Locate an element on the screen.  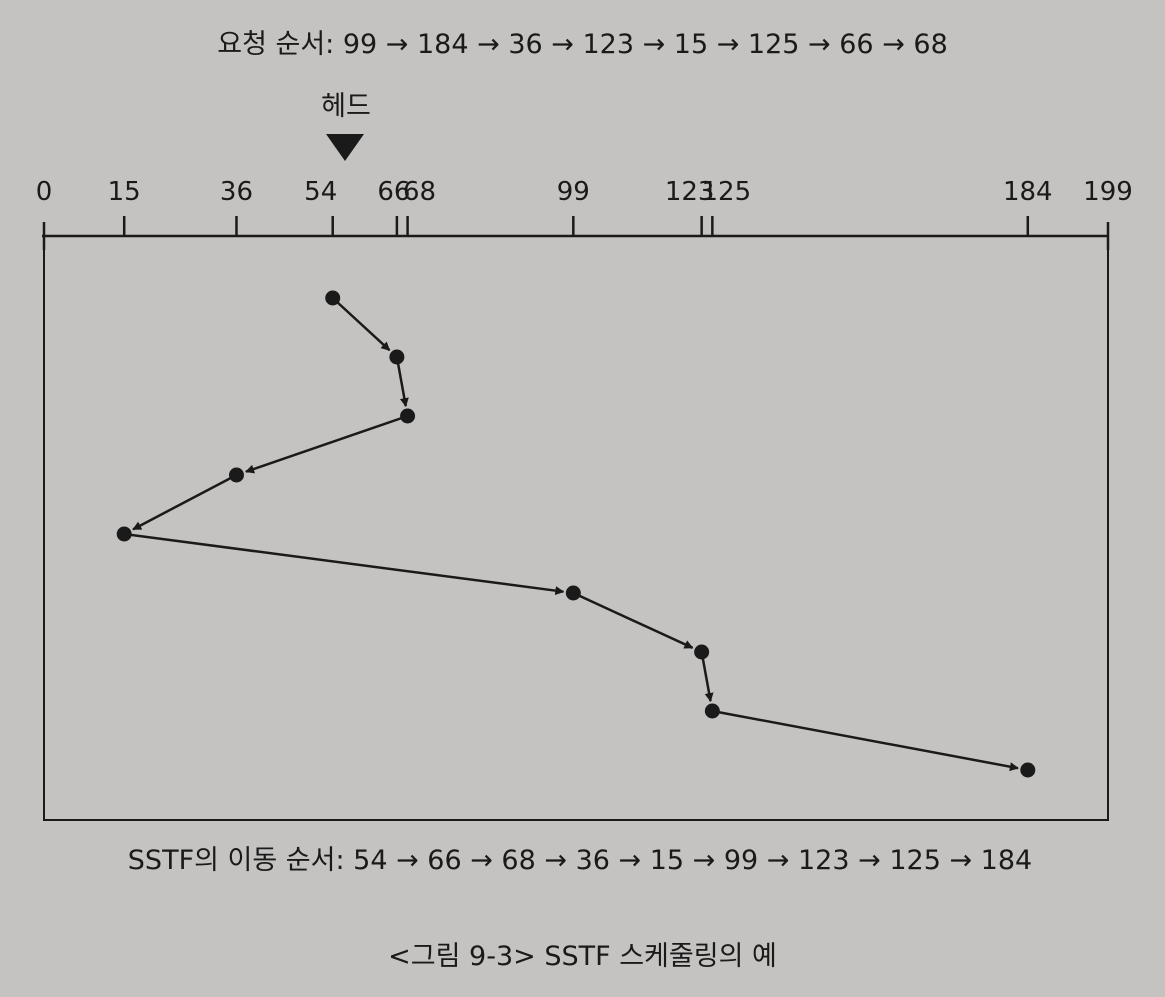
axis-tick-label-66: 66 is located at coordinates (393, 192).